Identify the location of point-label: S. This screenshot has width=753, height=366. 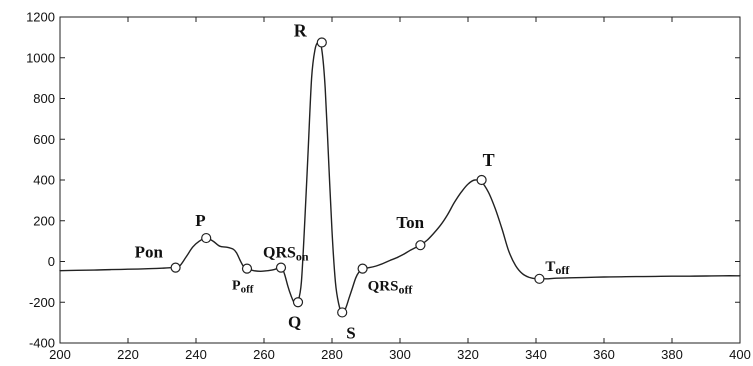
(350, 332).